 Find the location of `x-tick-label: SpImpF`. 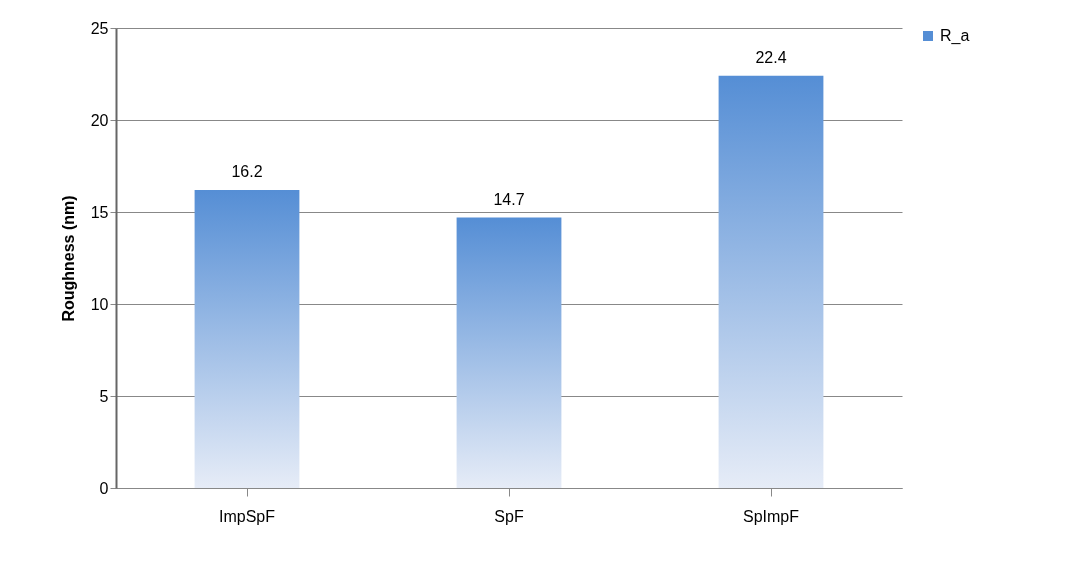

x-tick-label: SpImpF is located at coordinates (771, 516).